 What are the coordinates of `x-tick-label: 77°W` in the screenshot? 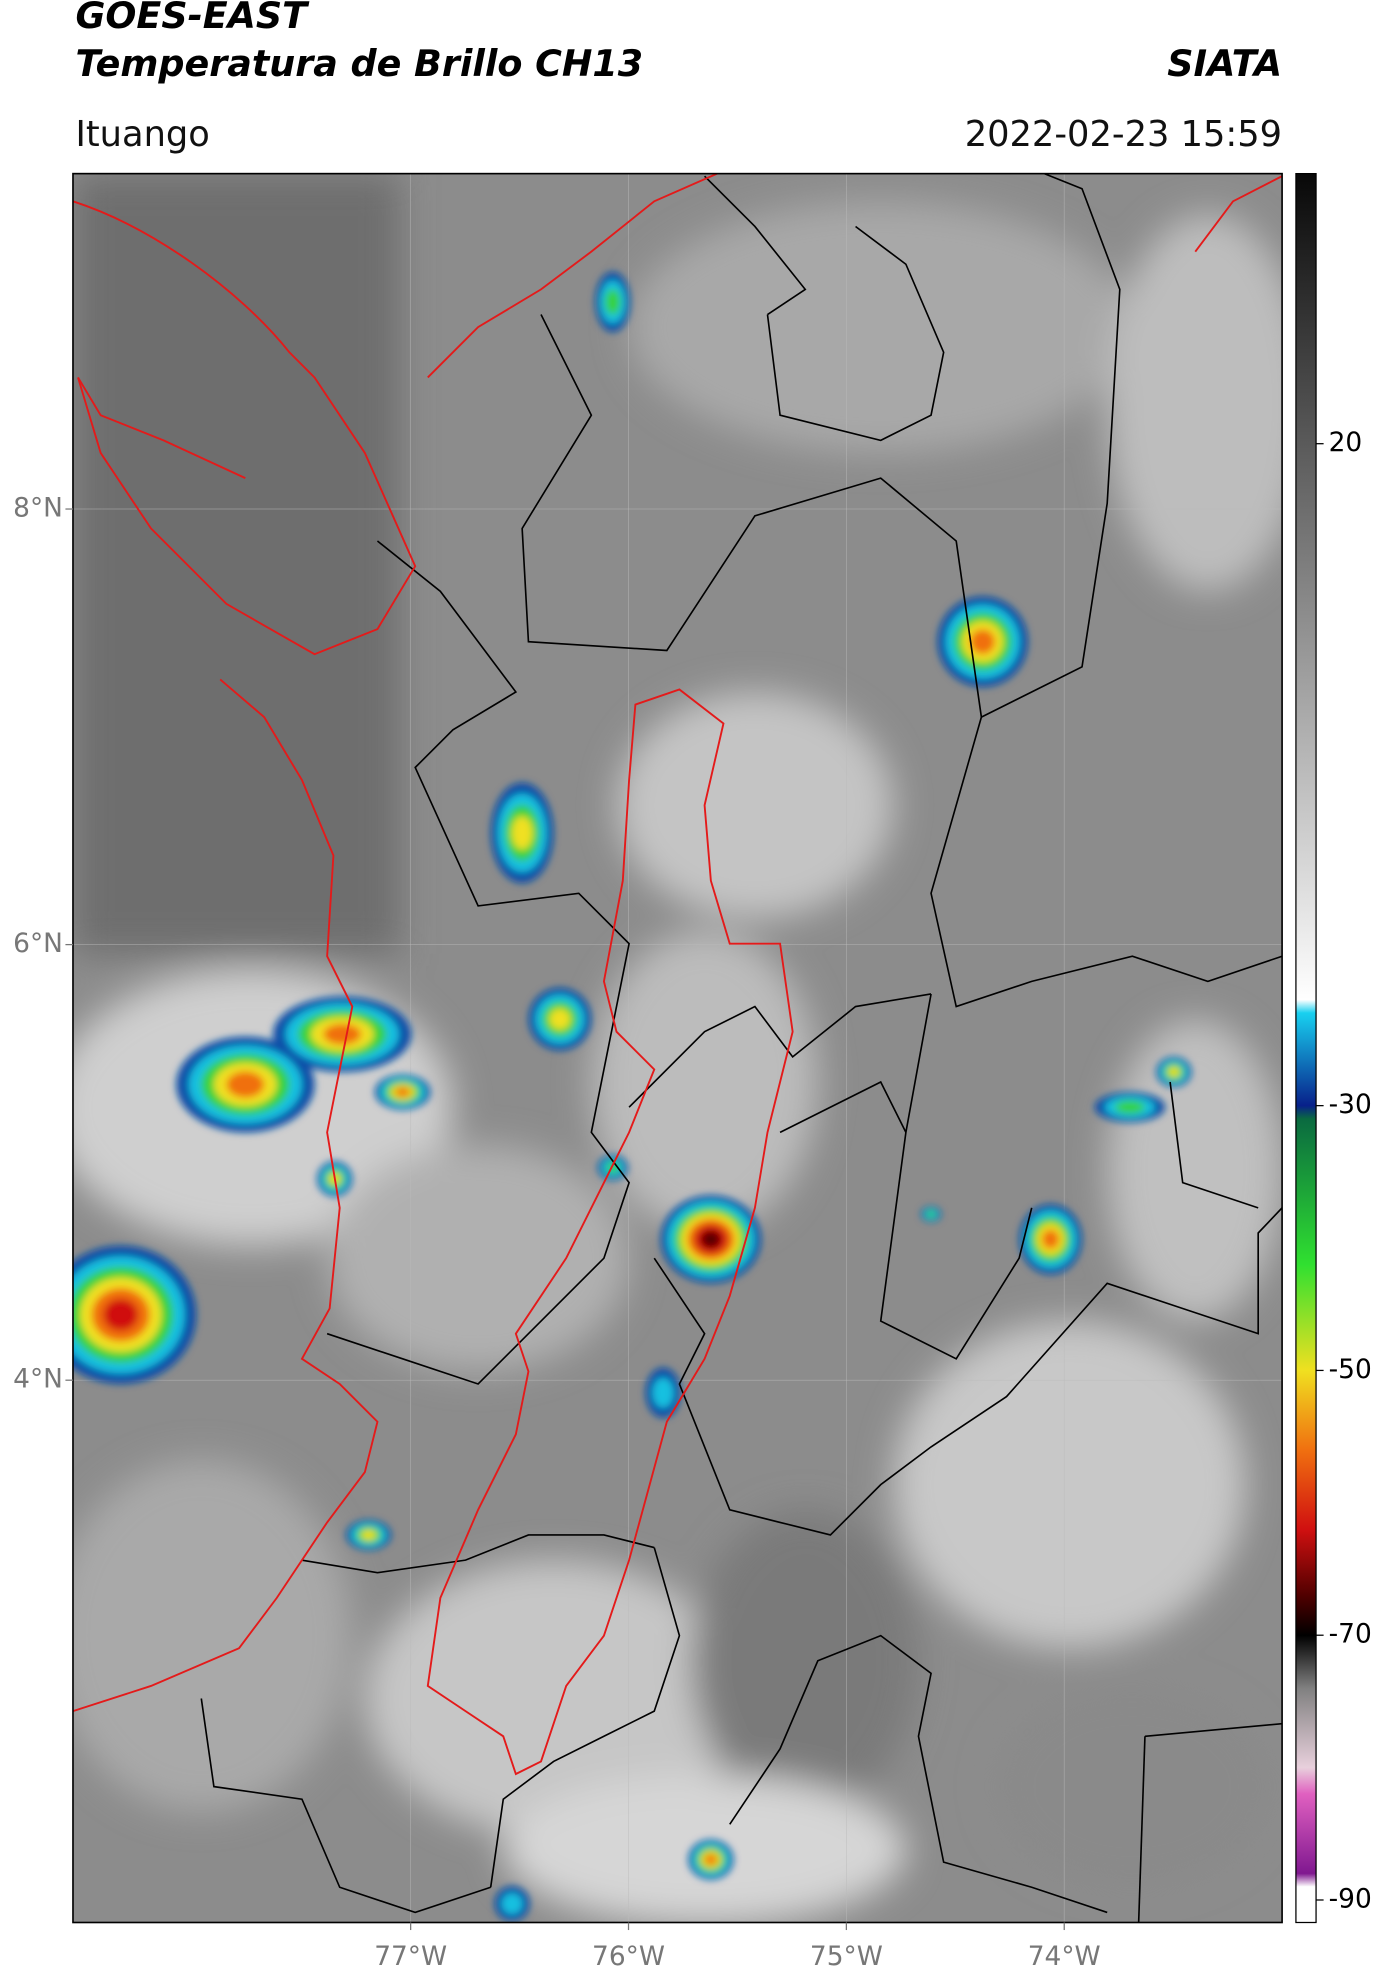 It's located at (410, 1956).